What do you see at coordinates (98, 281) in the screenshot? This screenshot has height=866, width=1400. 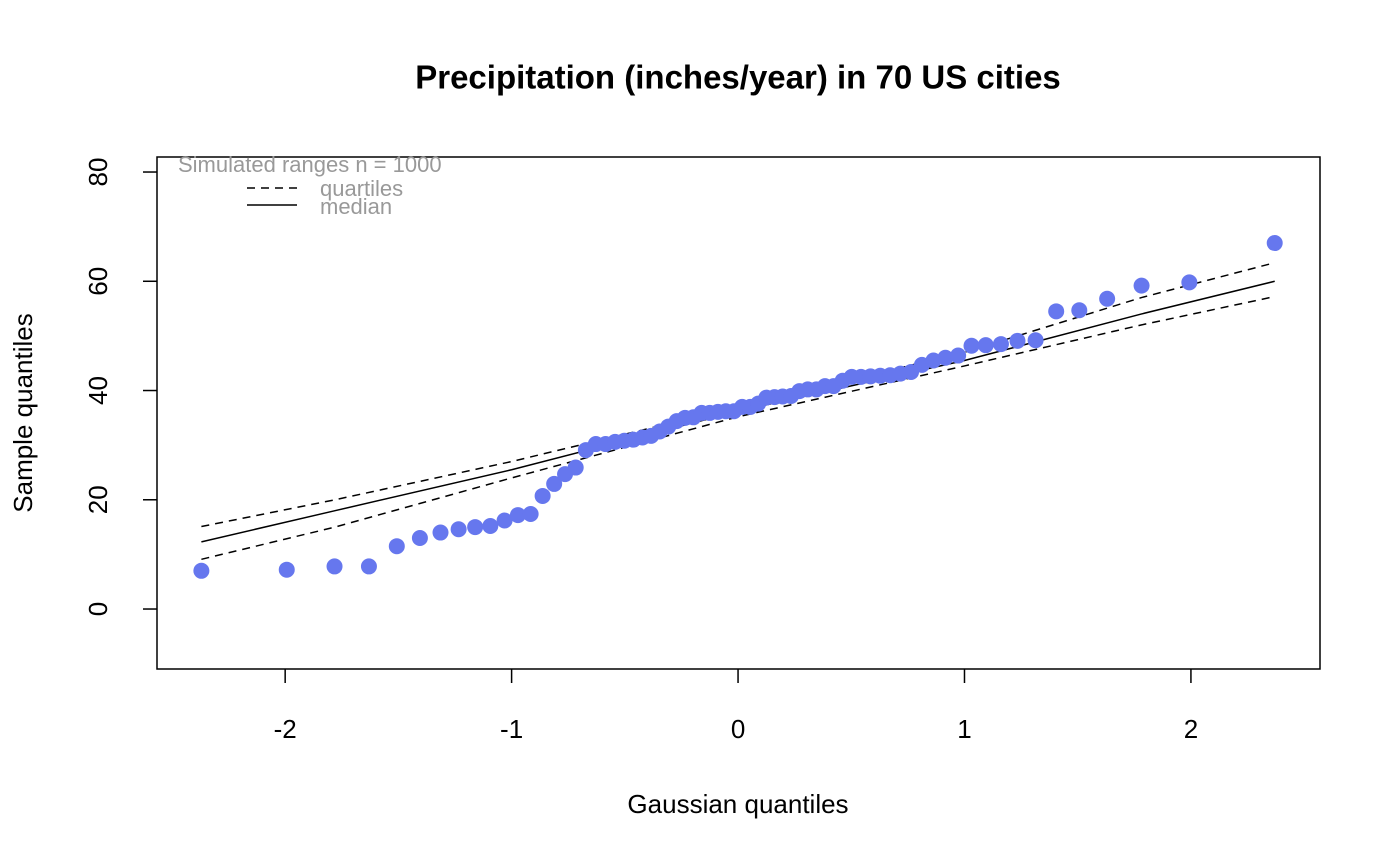 I see `y-tick-label: 60` at bounding box center [98, 281].